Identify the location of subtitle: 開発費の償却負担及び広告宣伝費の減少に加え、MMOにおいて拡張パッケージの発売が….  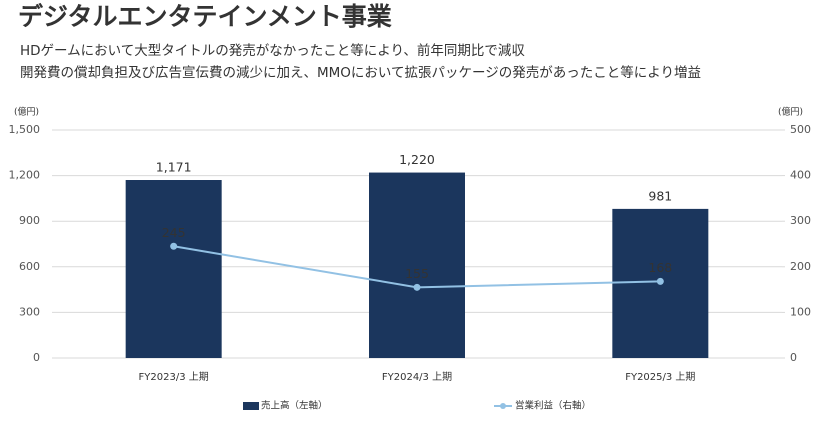
(360, 72).